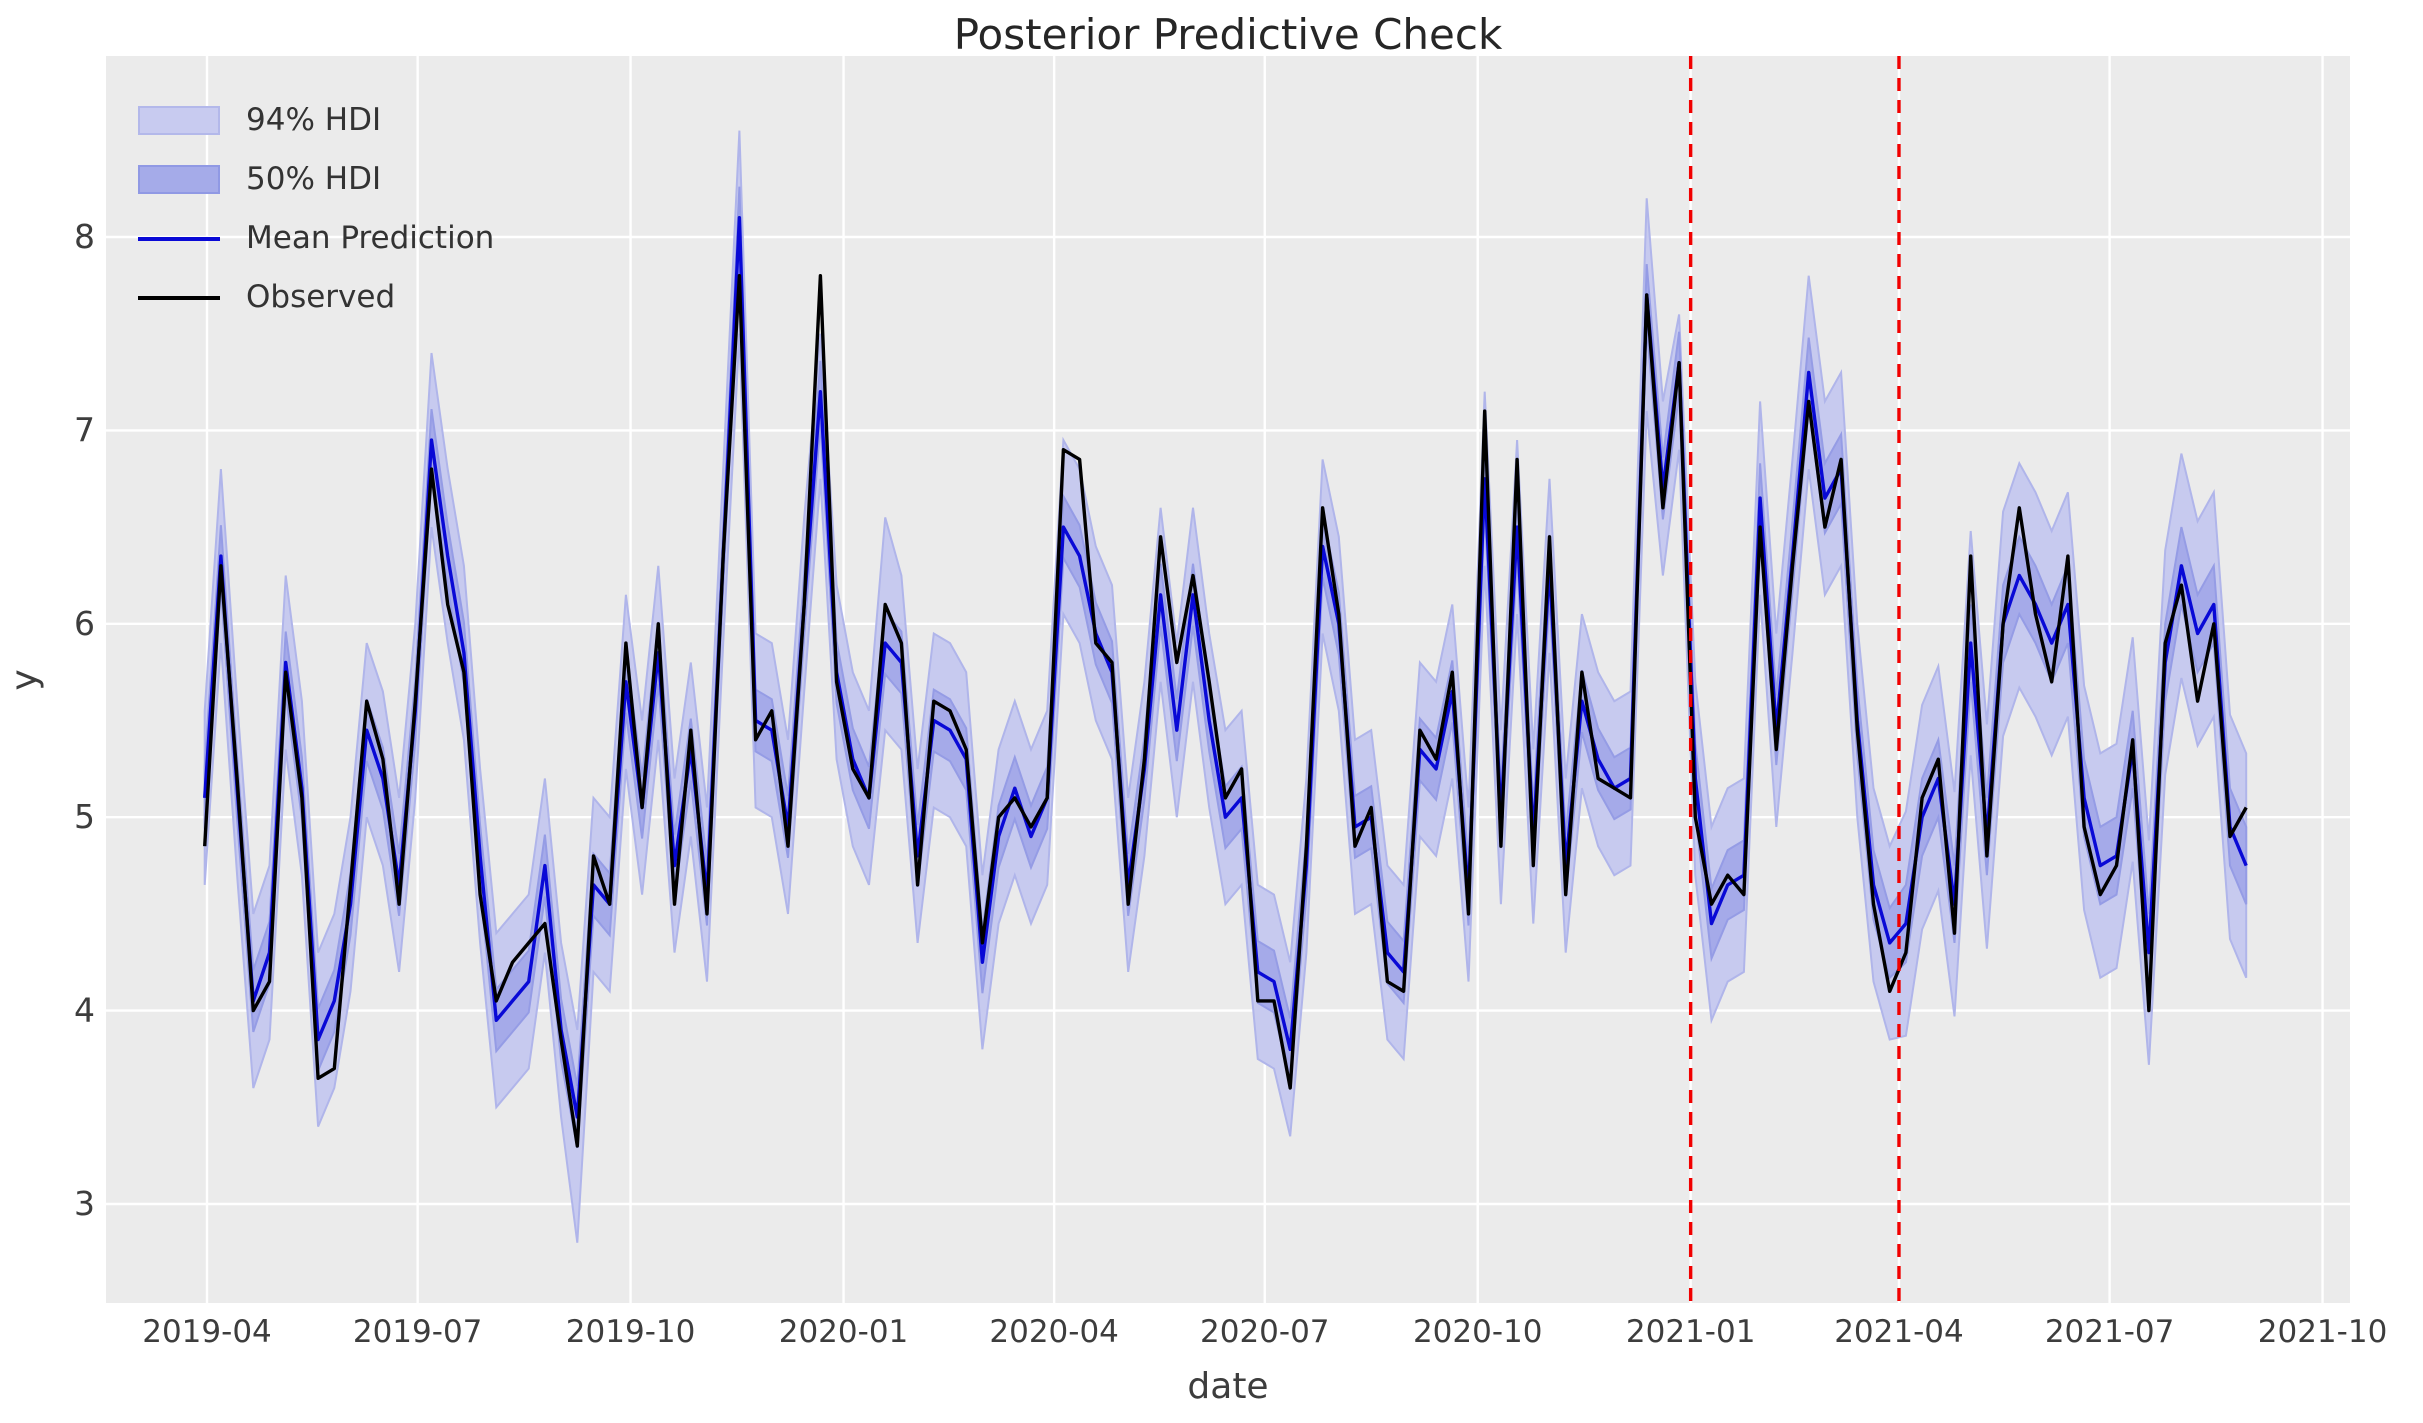 The height and width of the screenshot is (1423, 2423). What do you see at coordinates (631, 1332) in the screenshot?
I see `x-tick-label: 2019-10` at bounding box center [631, 1332].